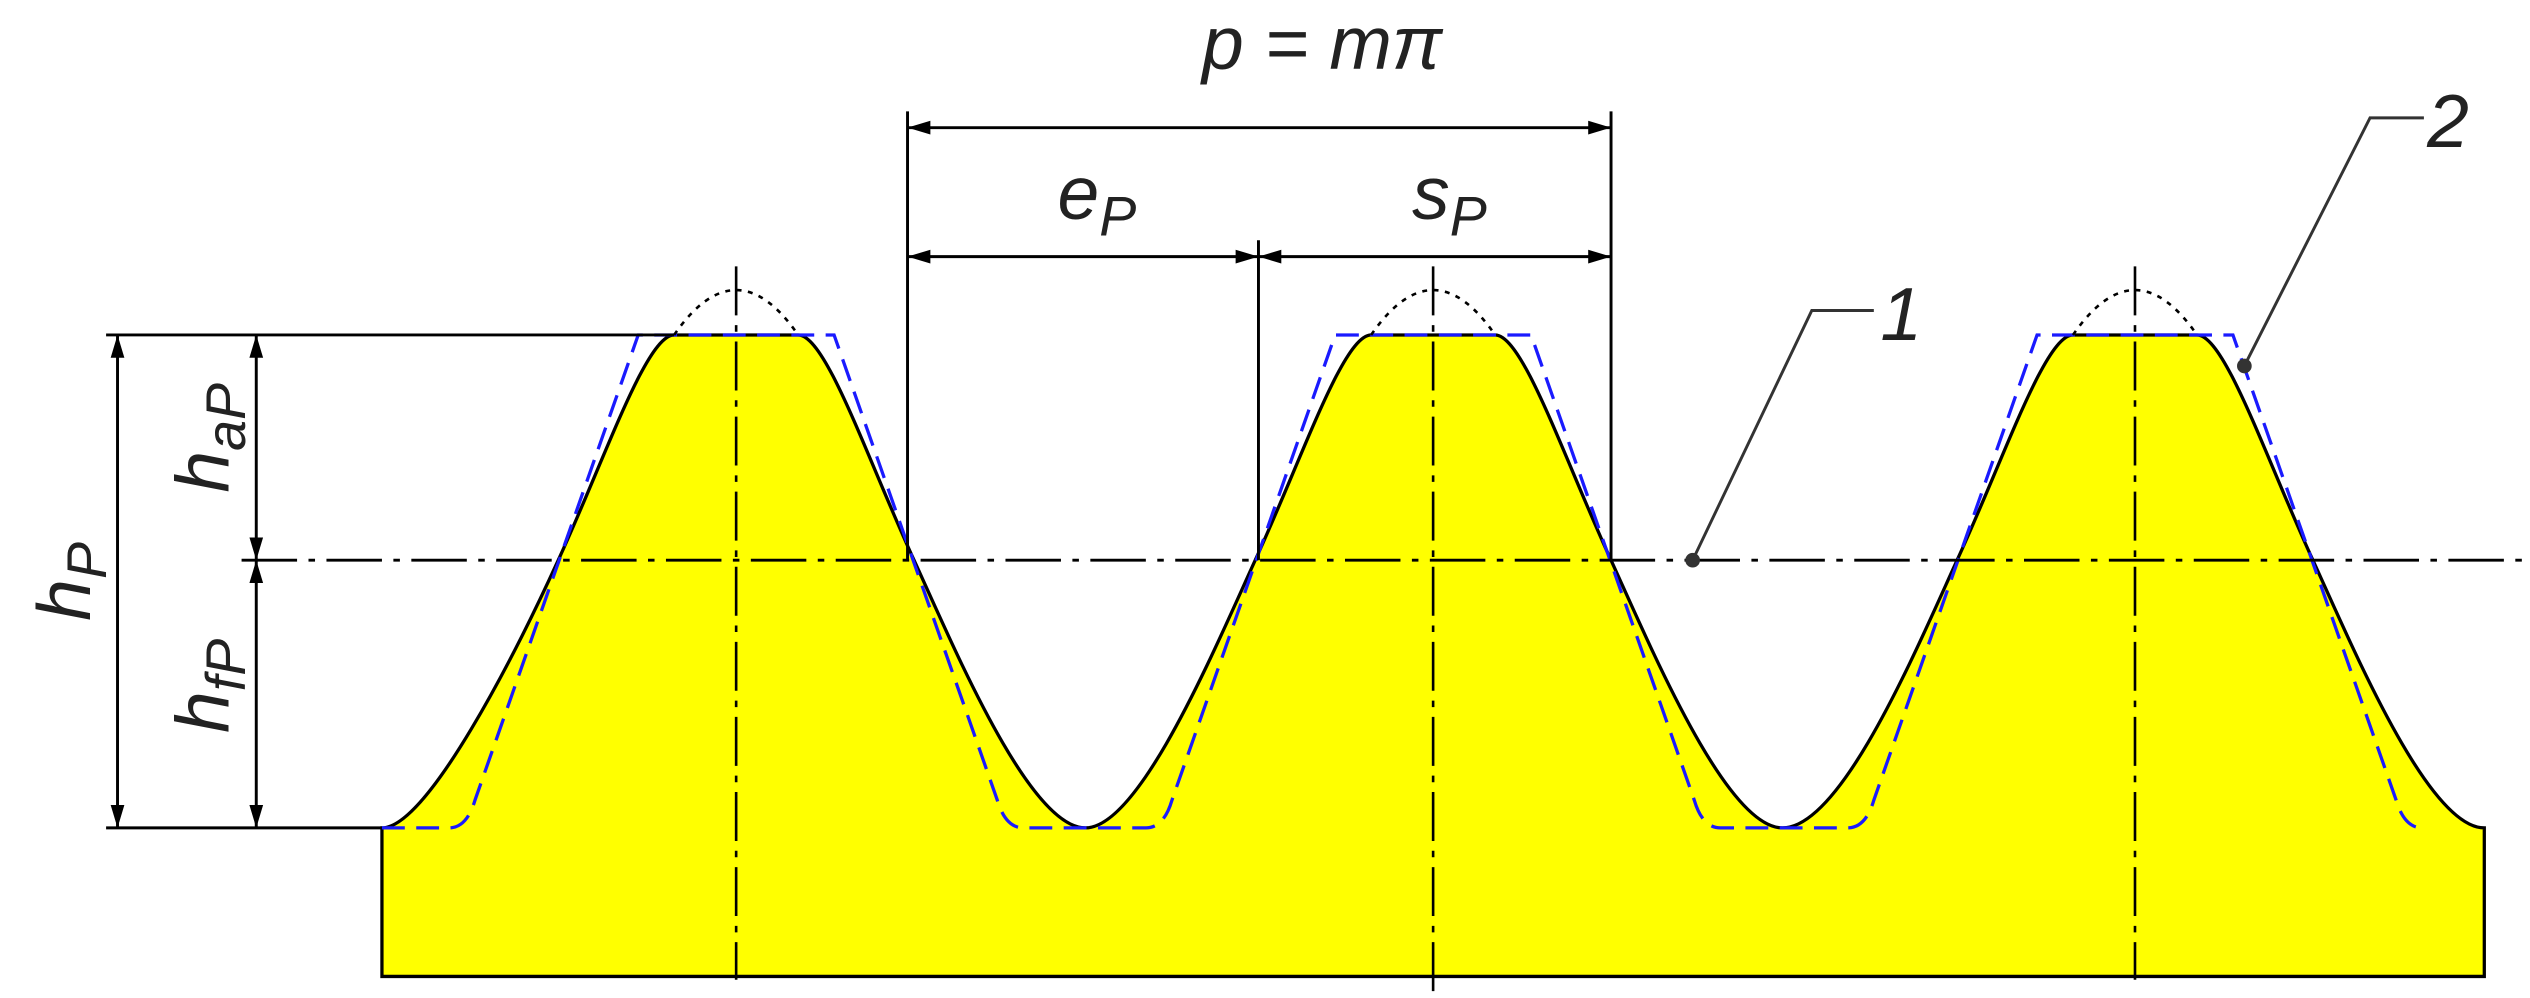 Image resolution: width=2530 pixels, height=998 pixels. I want to click on callout-2: 2, so click(2447, 121).